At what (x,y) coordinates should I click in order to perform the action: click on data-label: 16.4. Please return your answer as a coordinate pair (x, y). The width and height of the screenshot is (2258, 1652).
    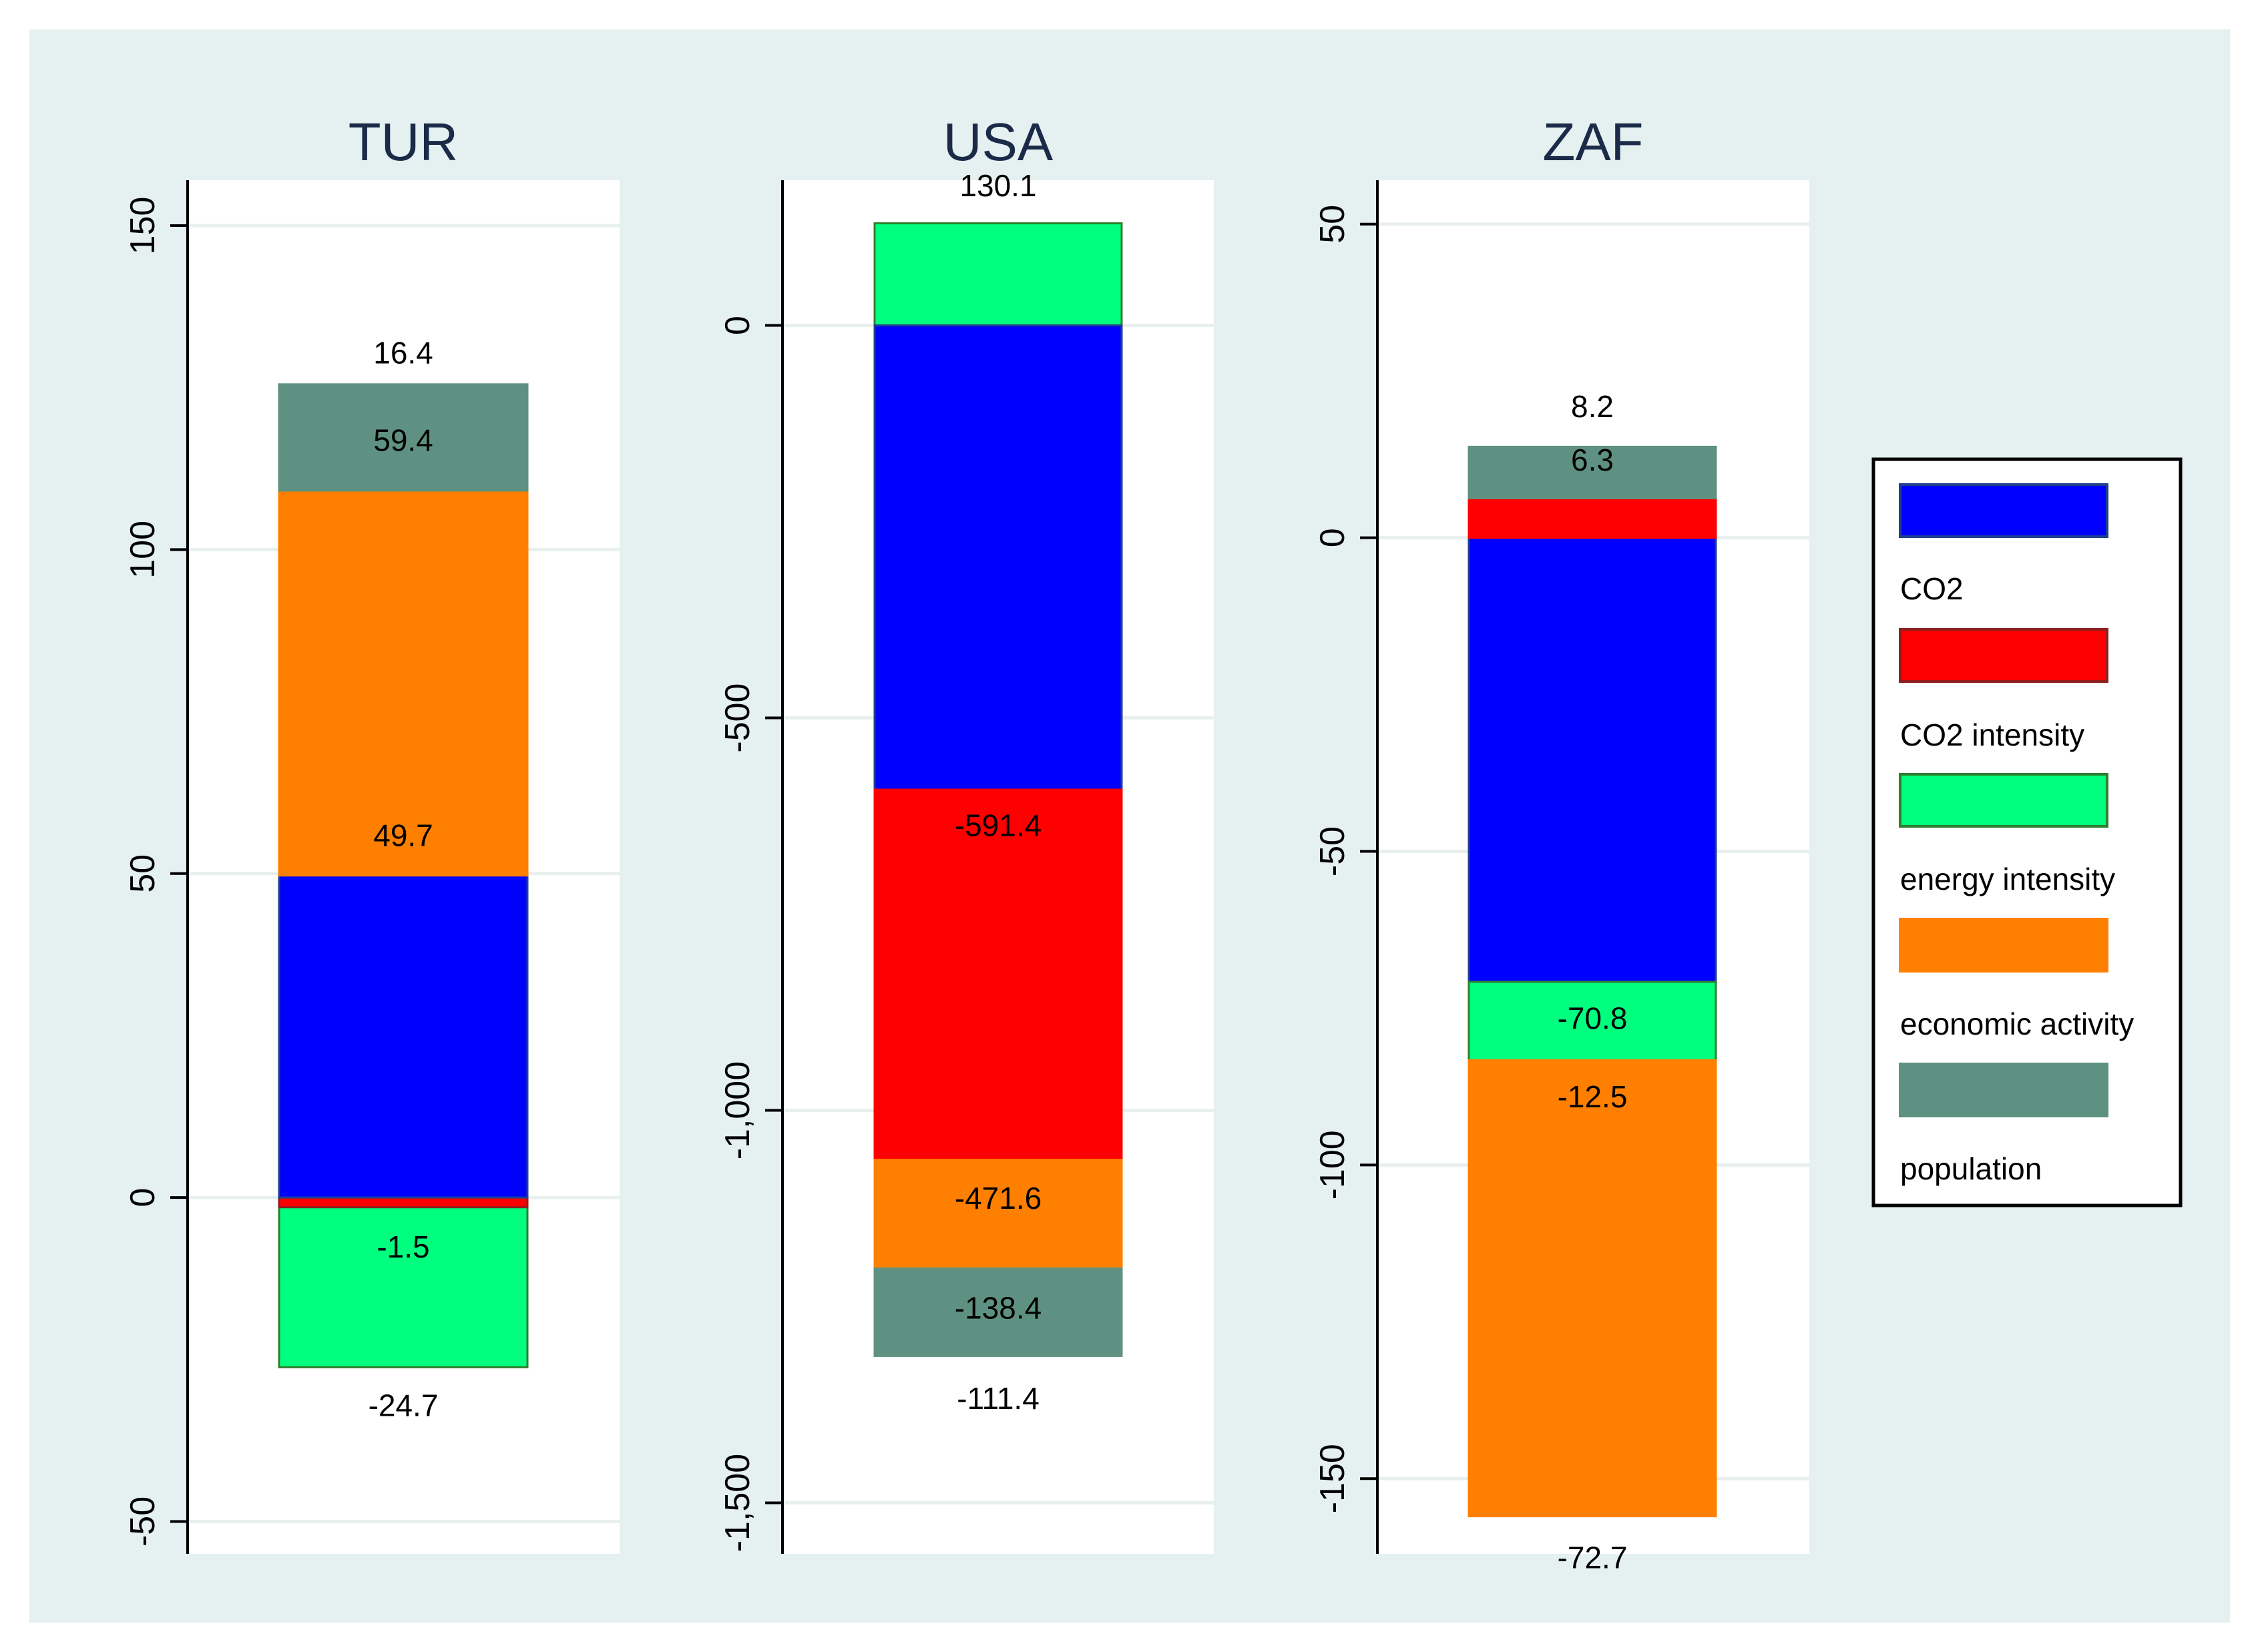
    Looking at the image, I should click on (403, 352).